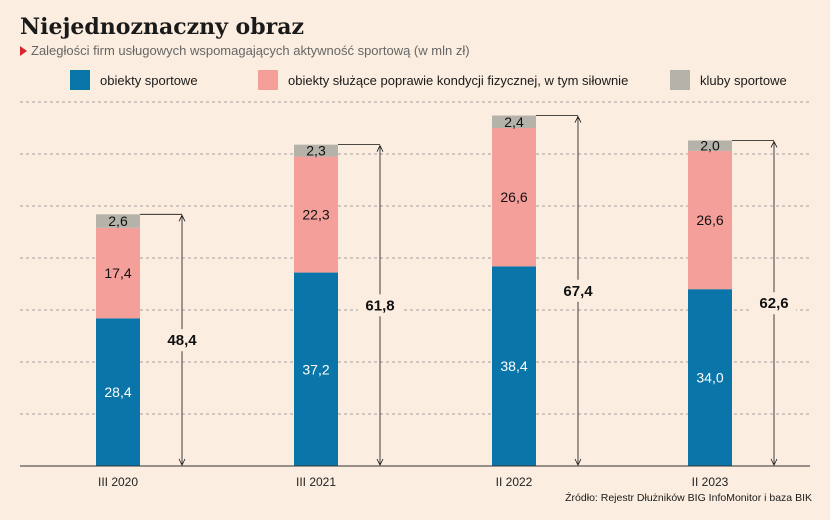 This screenshot has width=830, height=520. I want to click on legend-label-obiekty-sportowe: obiekty sportowe, so click(149, 80).